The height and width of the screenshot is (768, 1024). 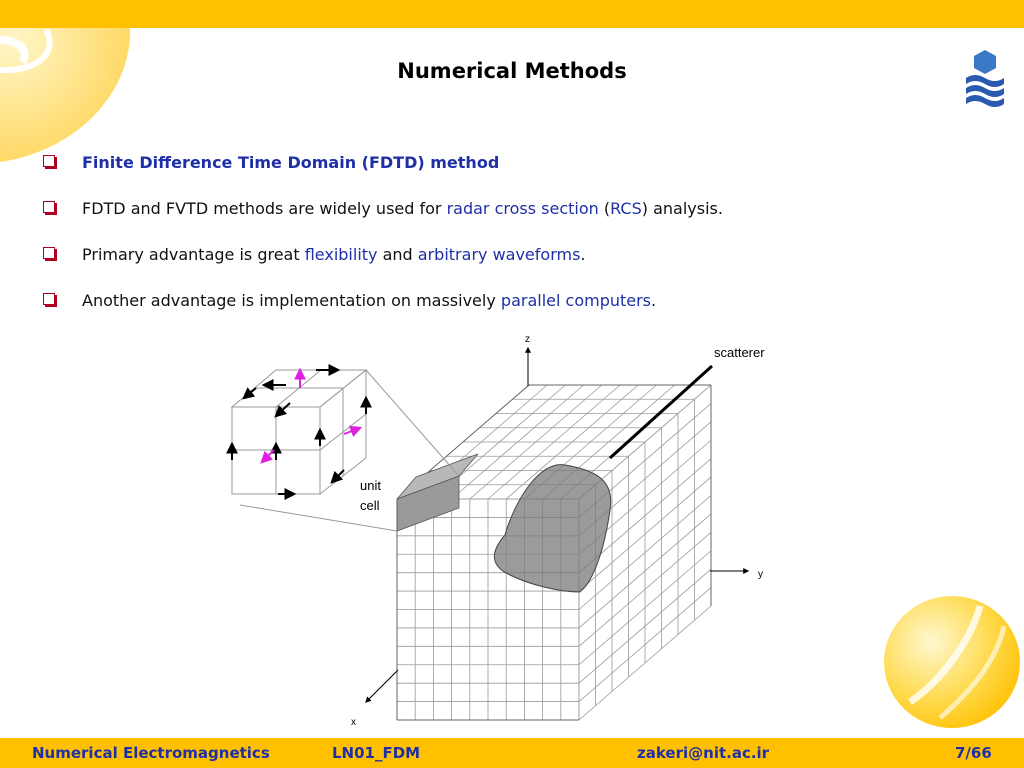 What do you see at coordinates (151, 753) in the screenshot?
I see `footer-course: Numerical Electromagnetics` at bounding box center [151, 753].